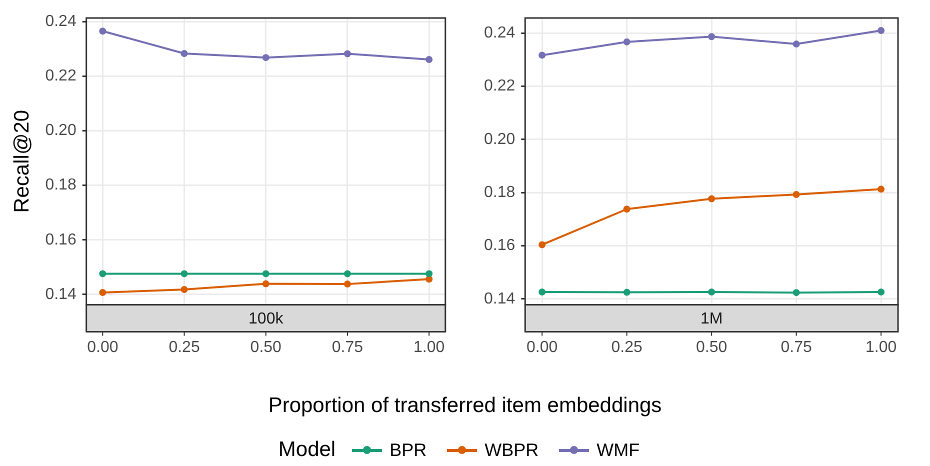  I want to click on x-axis-title: Proportion of transferred item embeddings, so click(465, 406).